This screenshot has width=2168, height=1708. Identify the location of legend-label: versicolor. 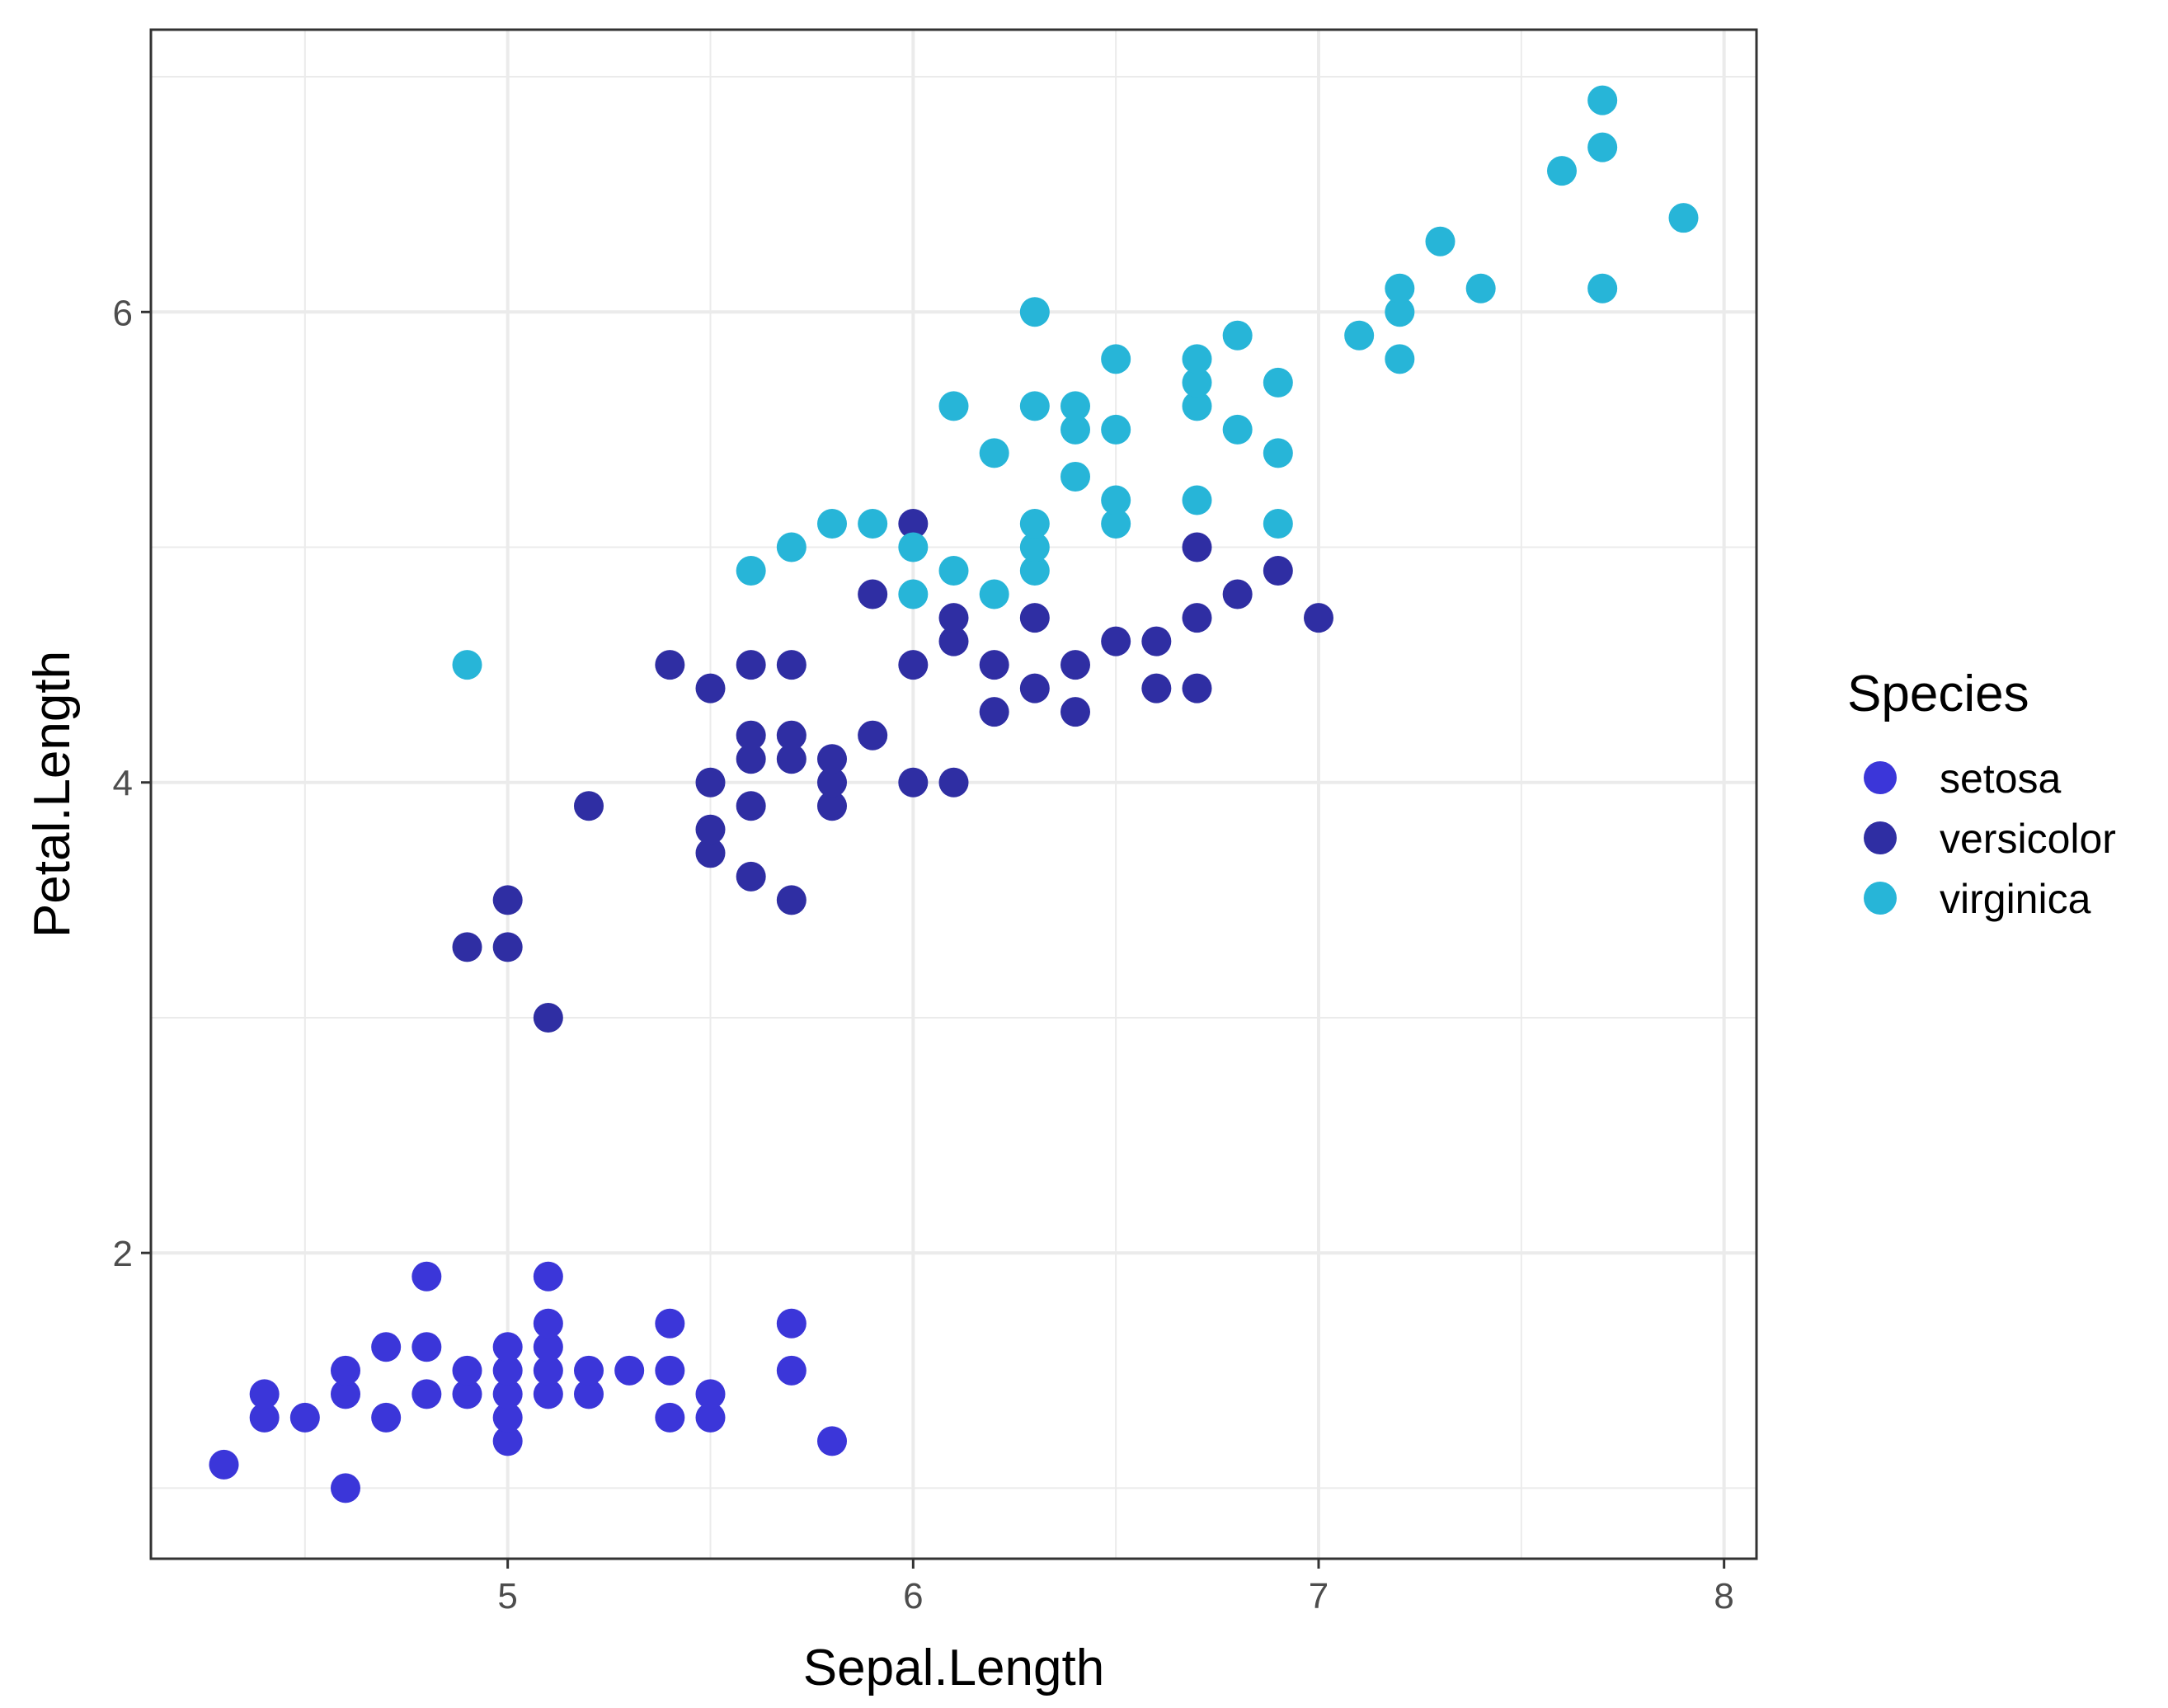
(2028, 839).